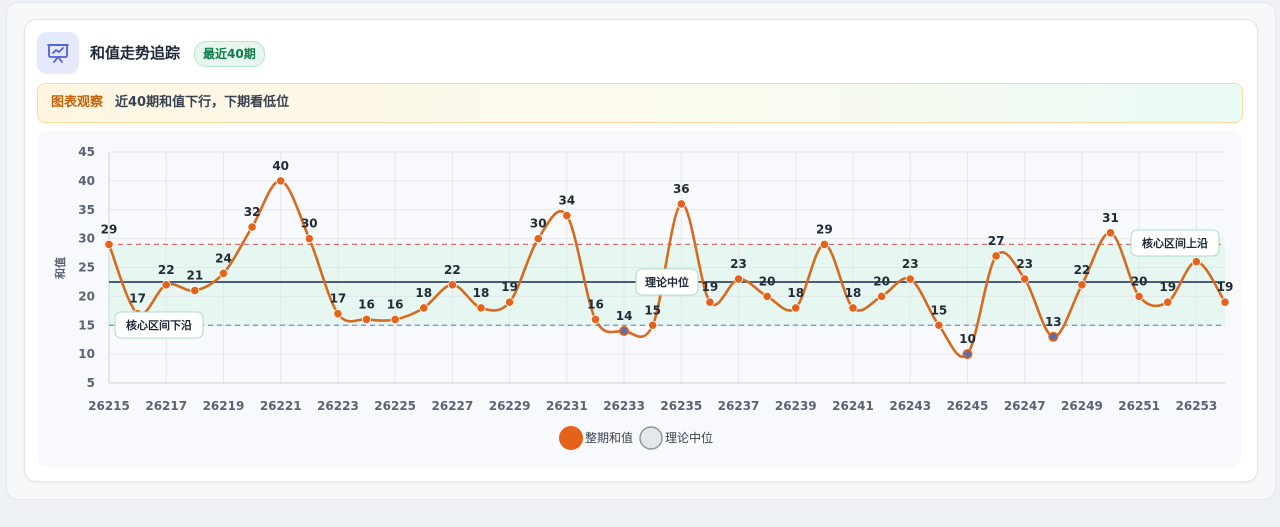 The image size is (1280, 527). Describe the element at coordinates (640, 103) in the screenshot. I see `observation-banner: 图表观察 近40期和值下行，下期看低位` at that location.